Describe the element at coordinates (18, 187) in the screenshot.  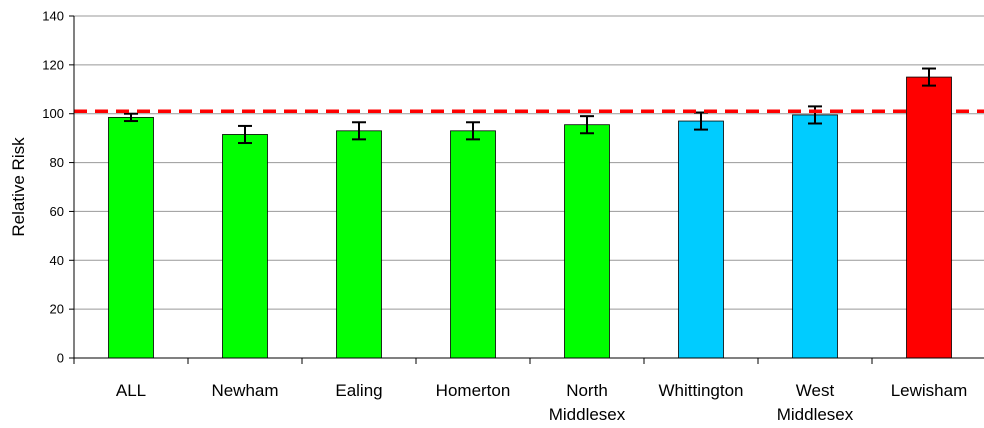
I see `y-axis-title: Relative Risk` at that location.